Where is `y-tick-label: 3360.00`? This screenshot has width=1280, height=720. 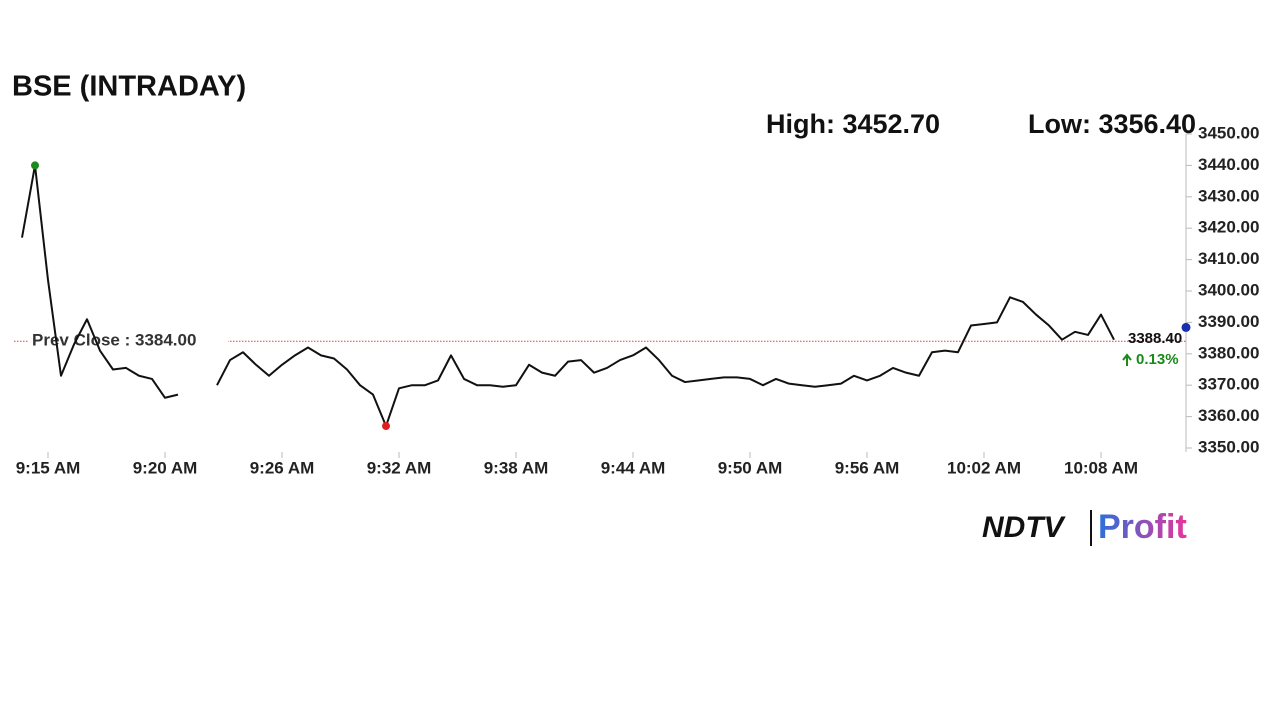 y-tick-label: 3360.00 is located at coordinates (1228, 415).